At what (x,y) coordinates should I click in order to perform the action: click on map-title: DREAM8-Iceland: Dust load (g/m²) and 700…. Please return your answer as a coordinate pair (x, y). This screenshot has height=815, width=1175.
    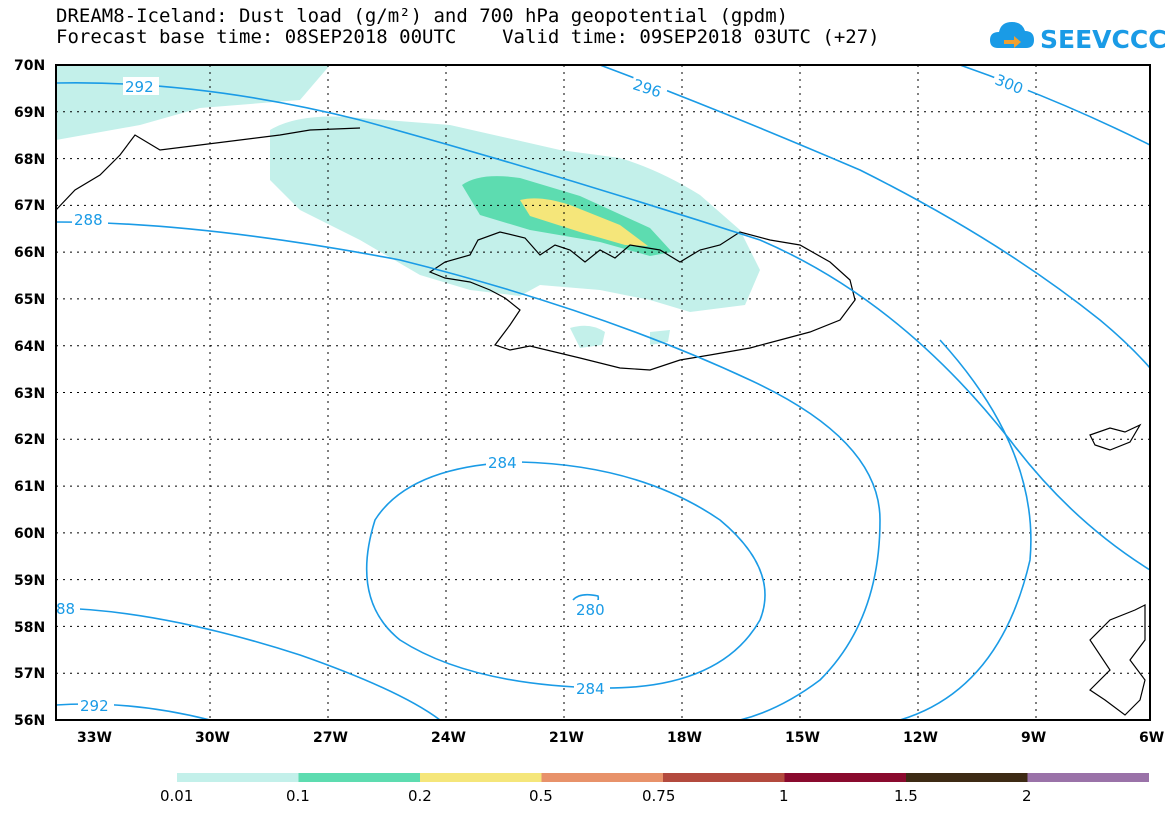
    Looking at the image, I should click on (422, 16).